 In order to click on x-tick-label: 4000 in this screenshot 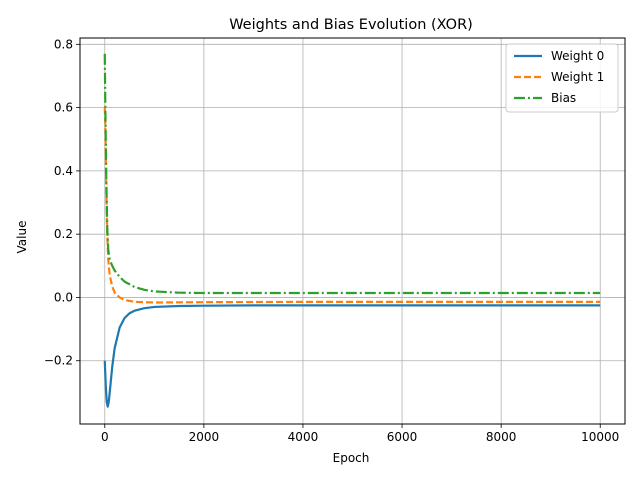, I will do `click(303, 437)`.